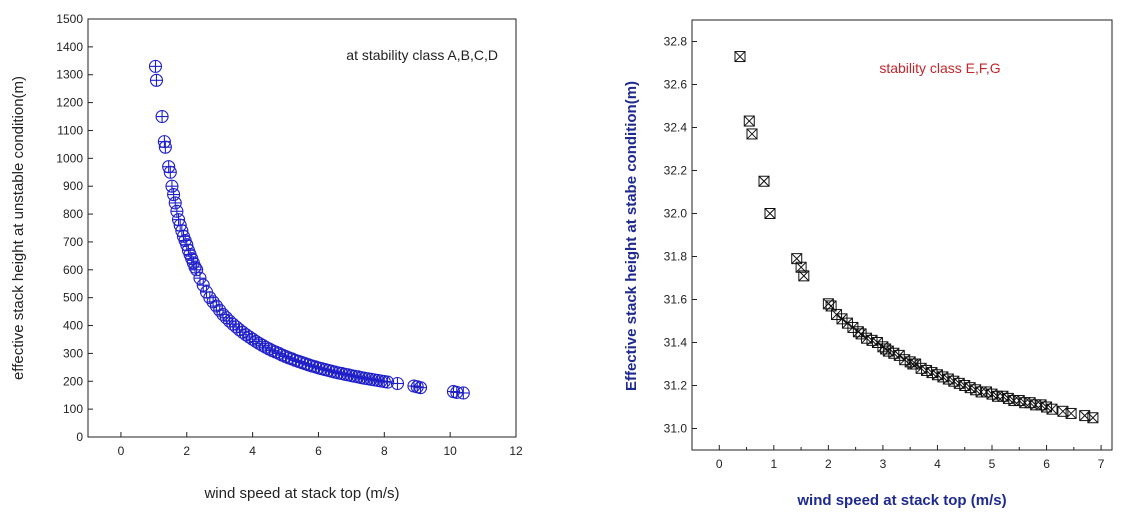  I want to click on y-tick-label: 1200, so click(69, 103).